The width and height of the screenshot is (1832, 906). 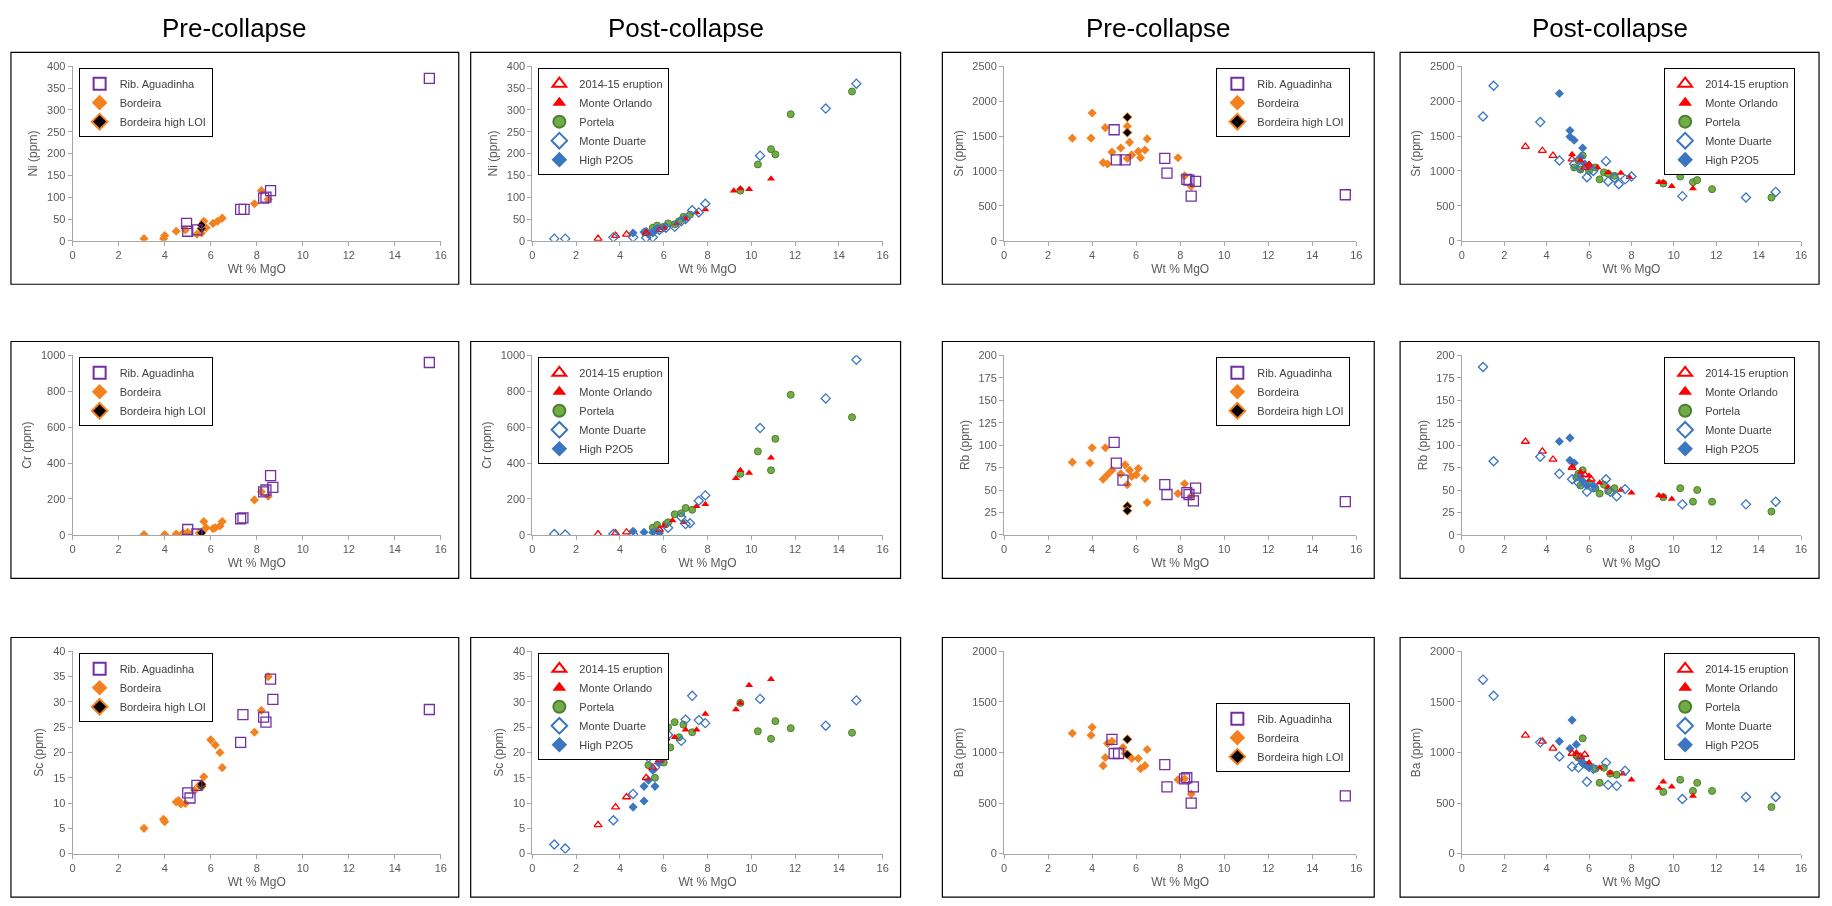 I want to click on y-tick-label: 35, so click(x=519, y=676).